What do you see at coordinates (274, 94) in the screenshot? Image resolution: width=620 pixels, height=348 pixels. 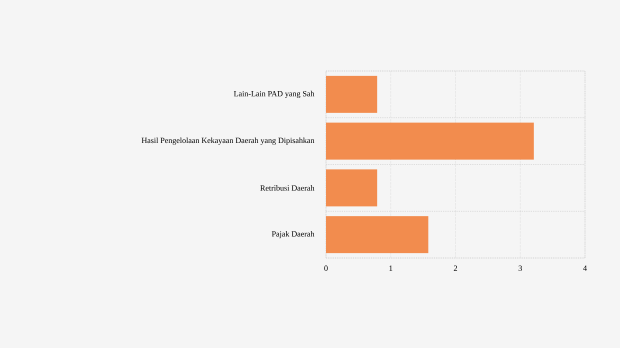 I see `y-tick-label: Lain-Lain PAD yang Sah` at bounding box center [274, 94].